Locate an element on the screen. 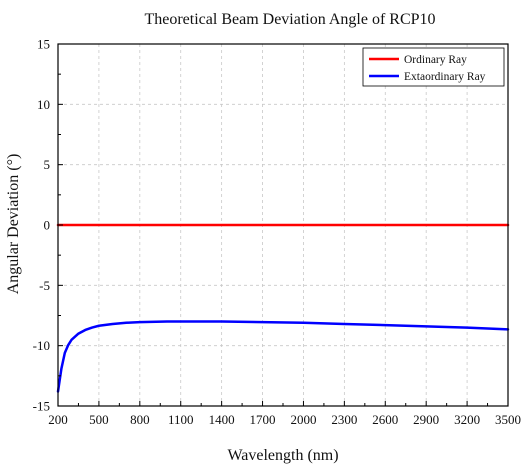 The height and width of the screenshot is (468, 531). legend-label-extaordinary-ray: Extaordinary Ray is located at coordinates (445, 77).